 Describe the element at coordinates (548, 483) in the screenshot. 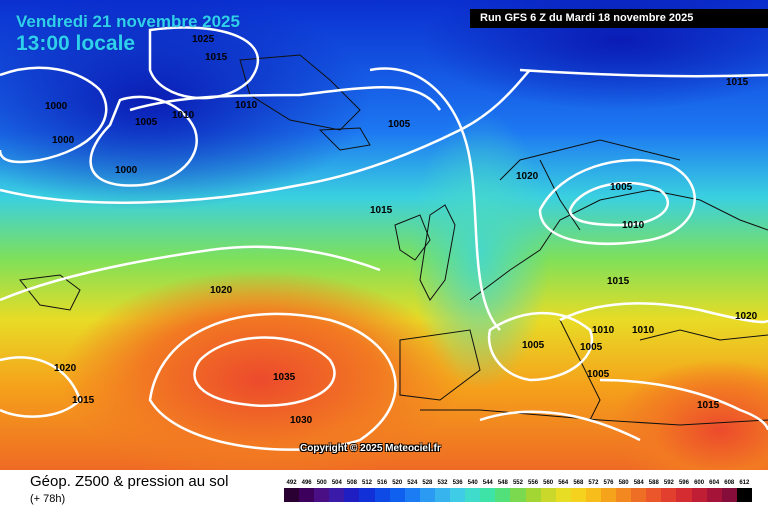

I see `scale-value-label: 560` at that location.